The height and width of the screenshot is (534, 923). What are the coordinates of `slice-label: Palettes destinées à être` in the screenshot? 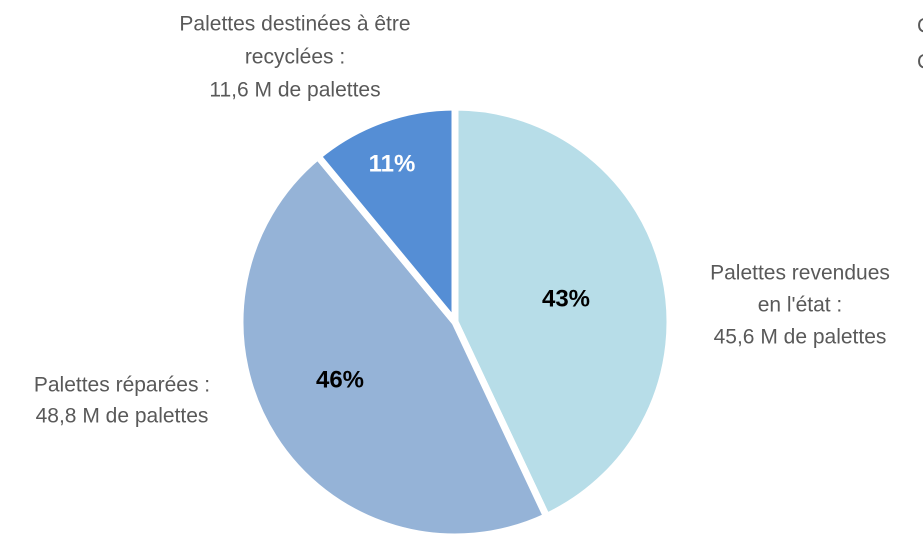 It's located at (294, 24).